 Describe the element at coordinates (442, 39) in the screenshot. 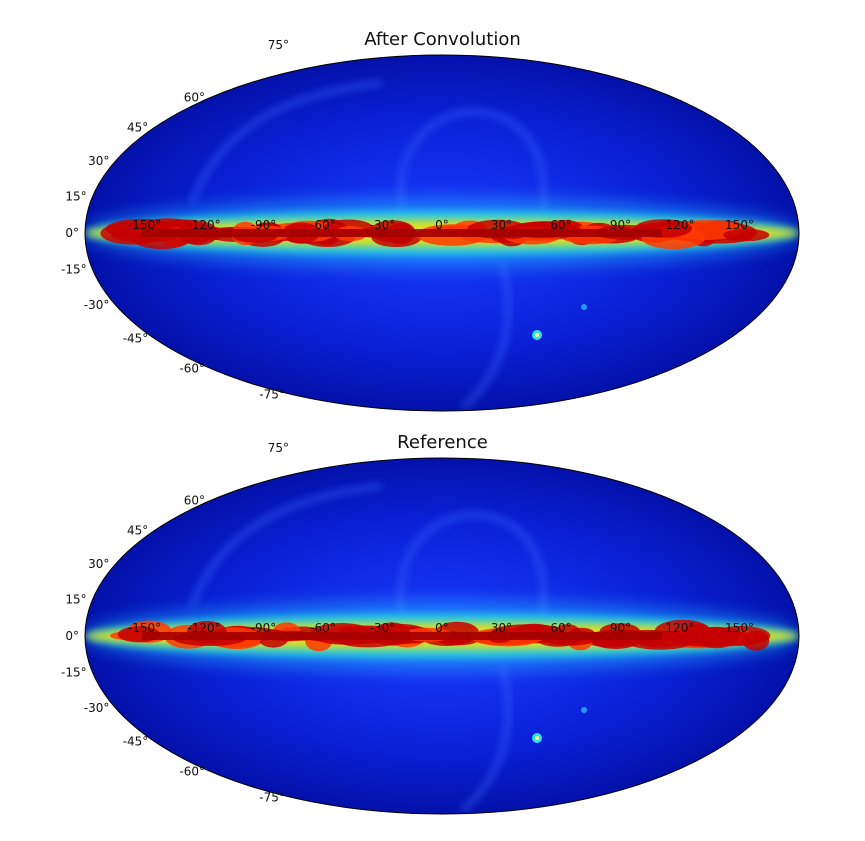

I see `chart-title: After Convolution` at that location.